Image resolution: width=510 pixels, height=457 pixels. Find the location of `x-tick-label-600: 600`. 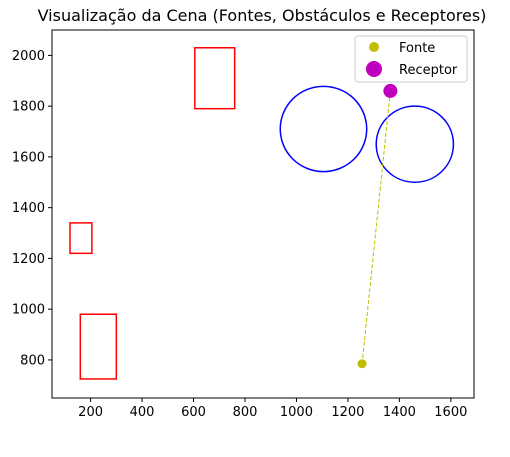

x-tick-label-600: 600 is located at coordinates (193, 412).